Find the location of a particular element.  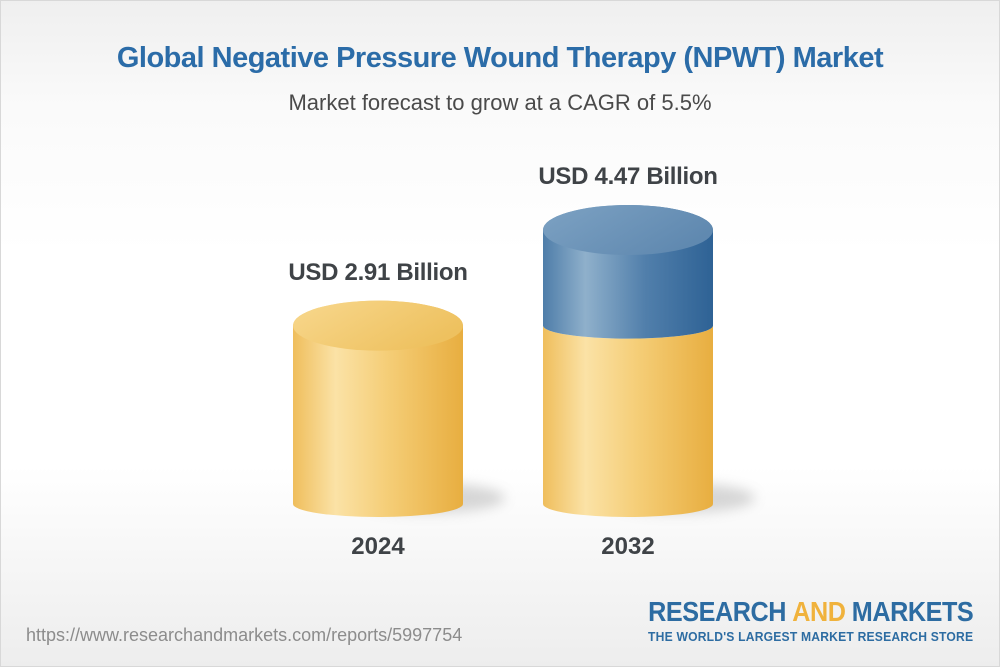

cylinder-2024-top is located at coordinates (378, 325).